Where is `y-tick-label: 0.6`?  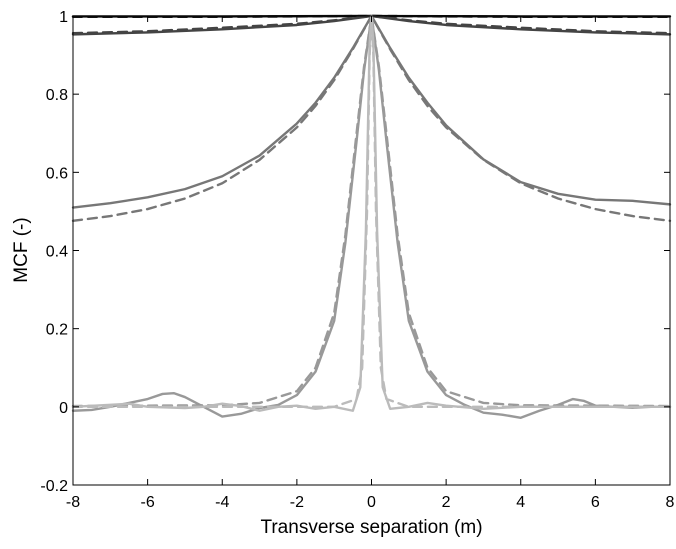
y-tick-label: 0.6 is located at coordinates (57, 173).